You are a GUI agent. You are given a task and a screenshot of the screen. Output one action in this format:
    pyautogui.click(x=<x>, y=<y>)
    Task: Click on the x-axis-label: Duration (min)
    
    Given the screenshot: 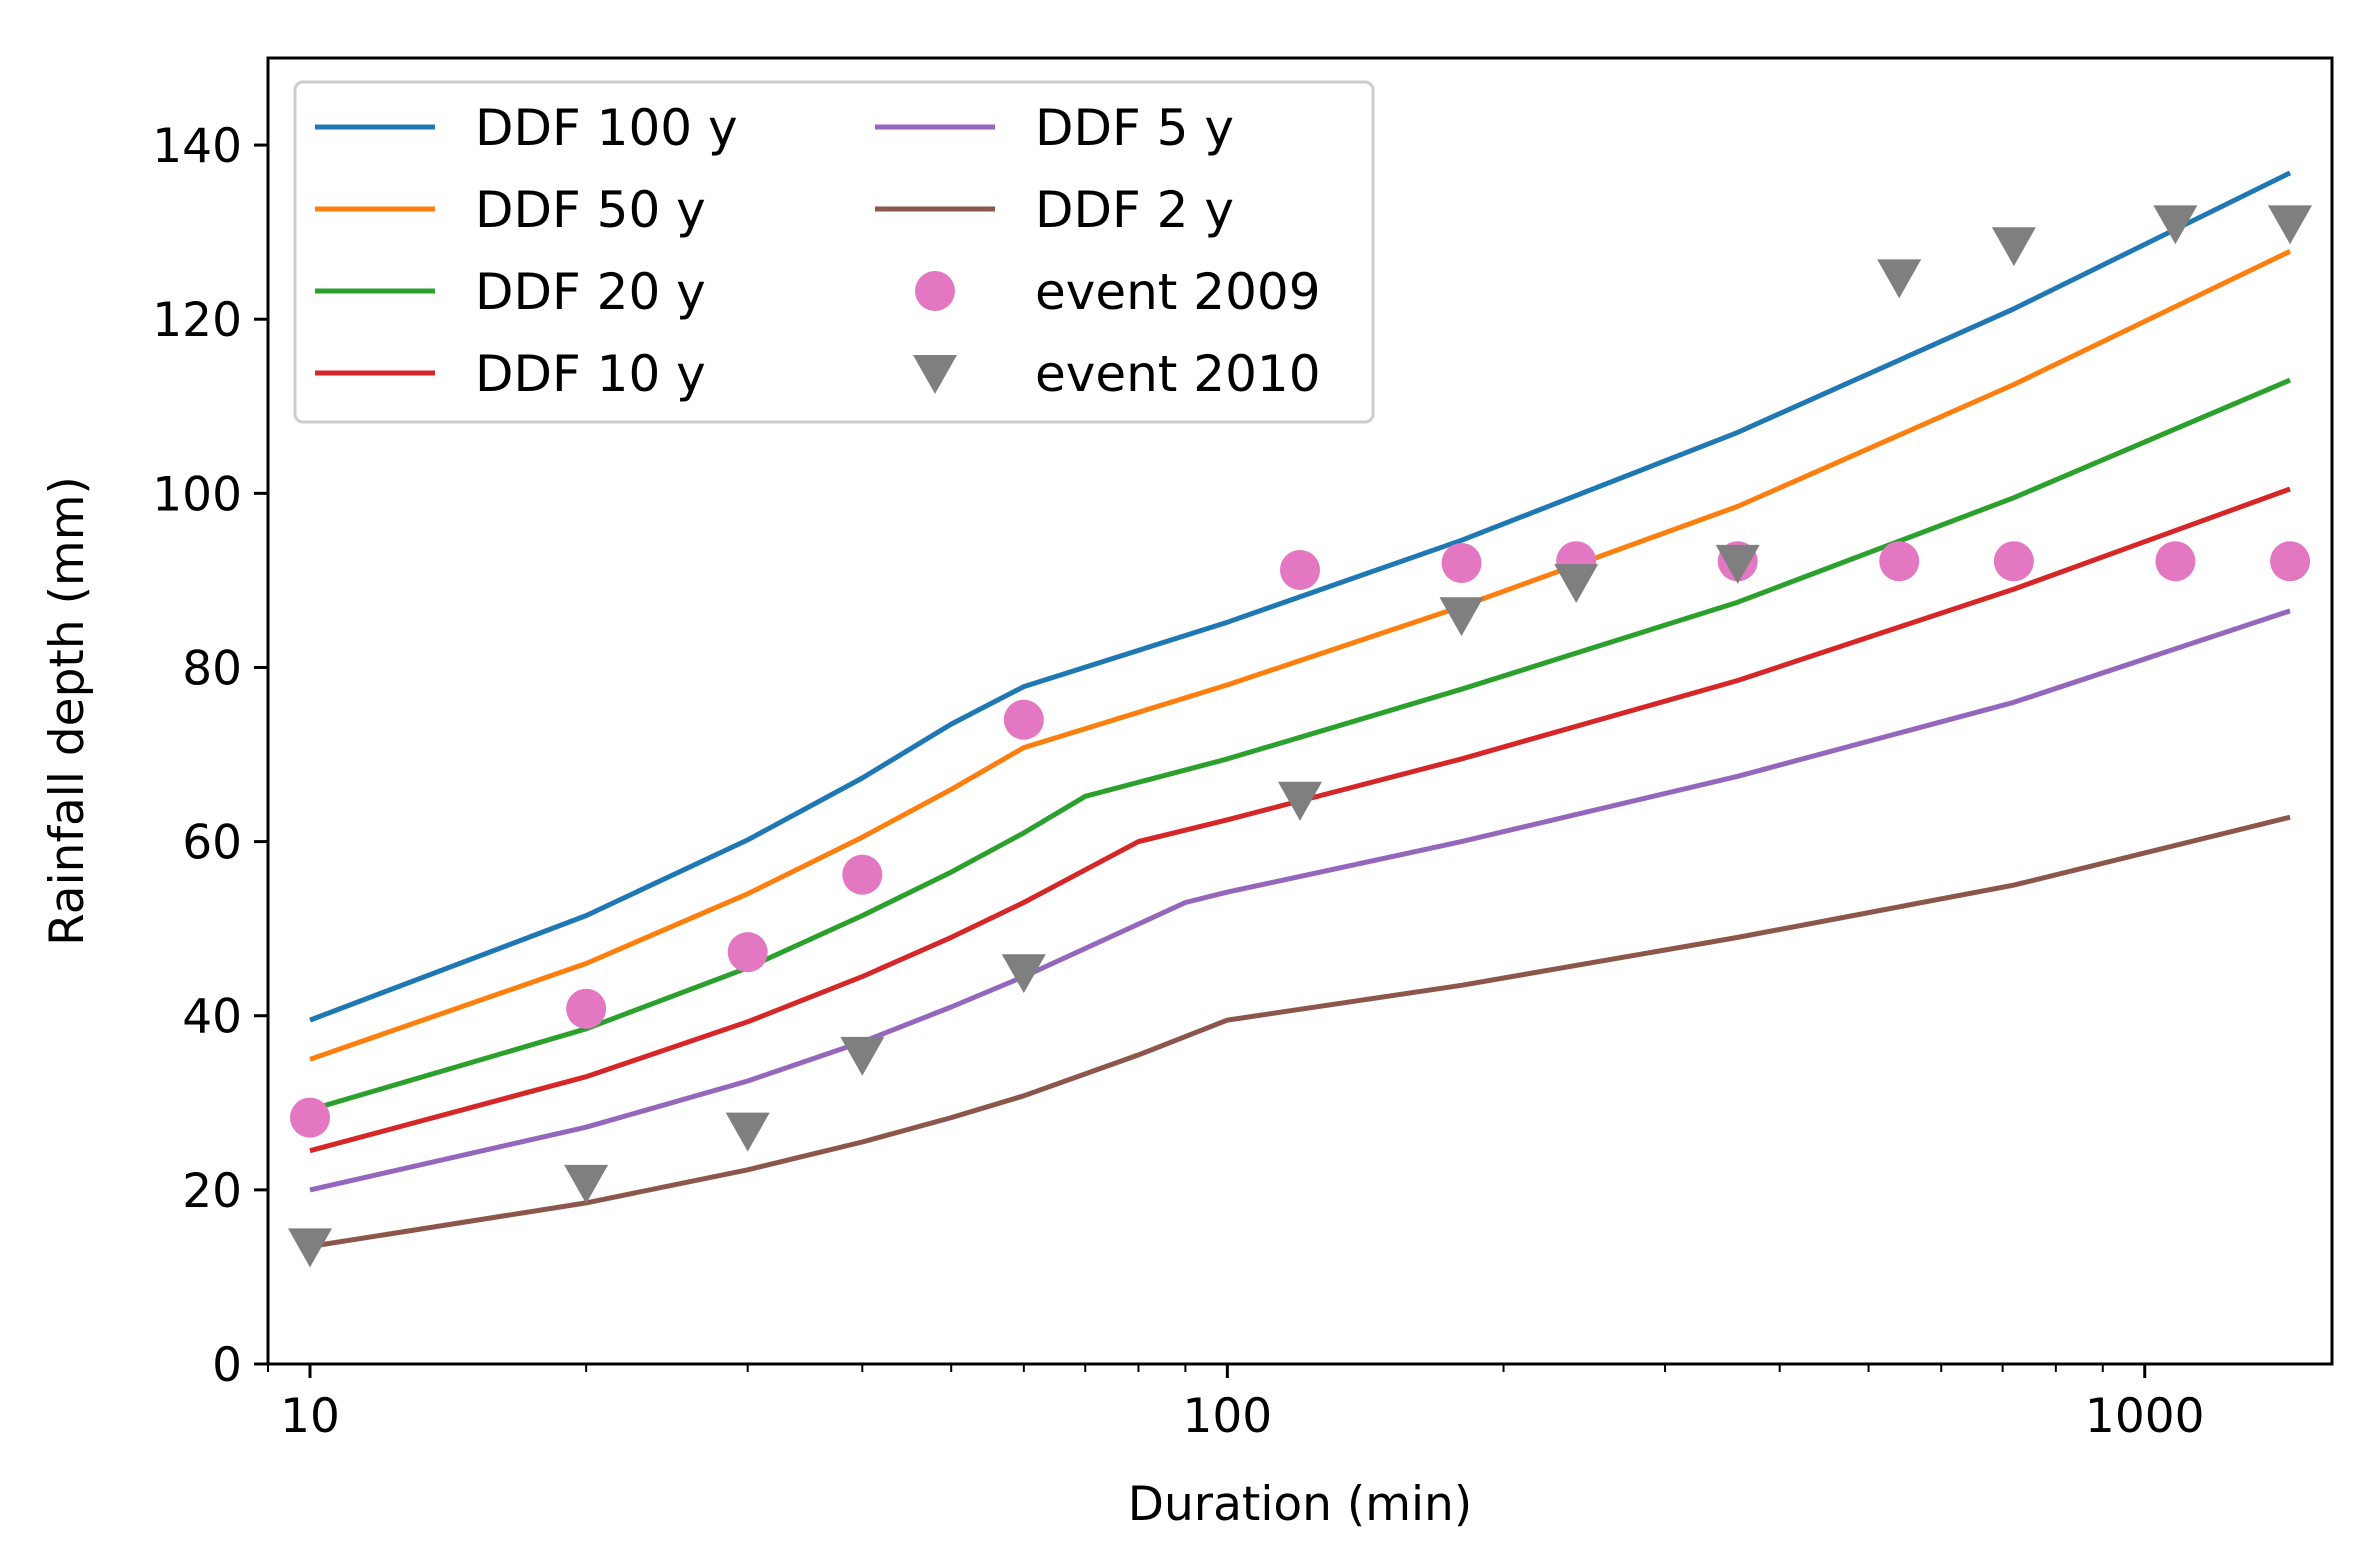 What is the action you would take?
    pyautogui.click(x=1300, y=1504)
    